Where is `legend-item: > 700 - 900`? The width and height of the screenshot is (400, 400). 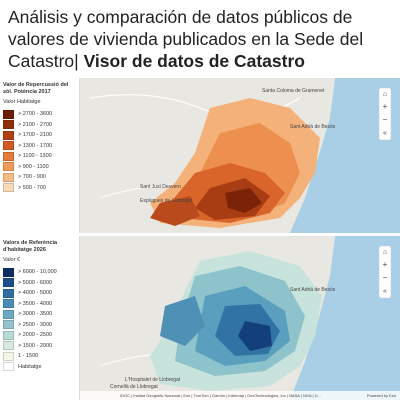 legend-item: > 700 - 900 is located at coordinates (39, 177).